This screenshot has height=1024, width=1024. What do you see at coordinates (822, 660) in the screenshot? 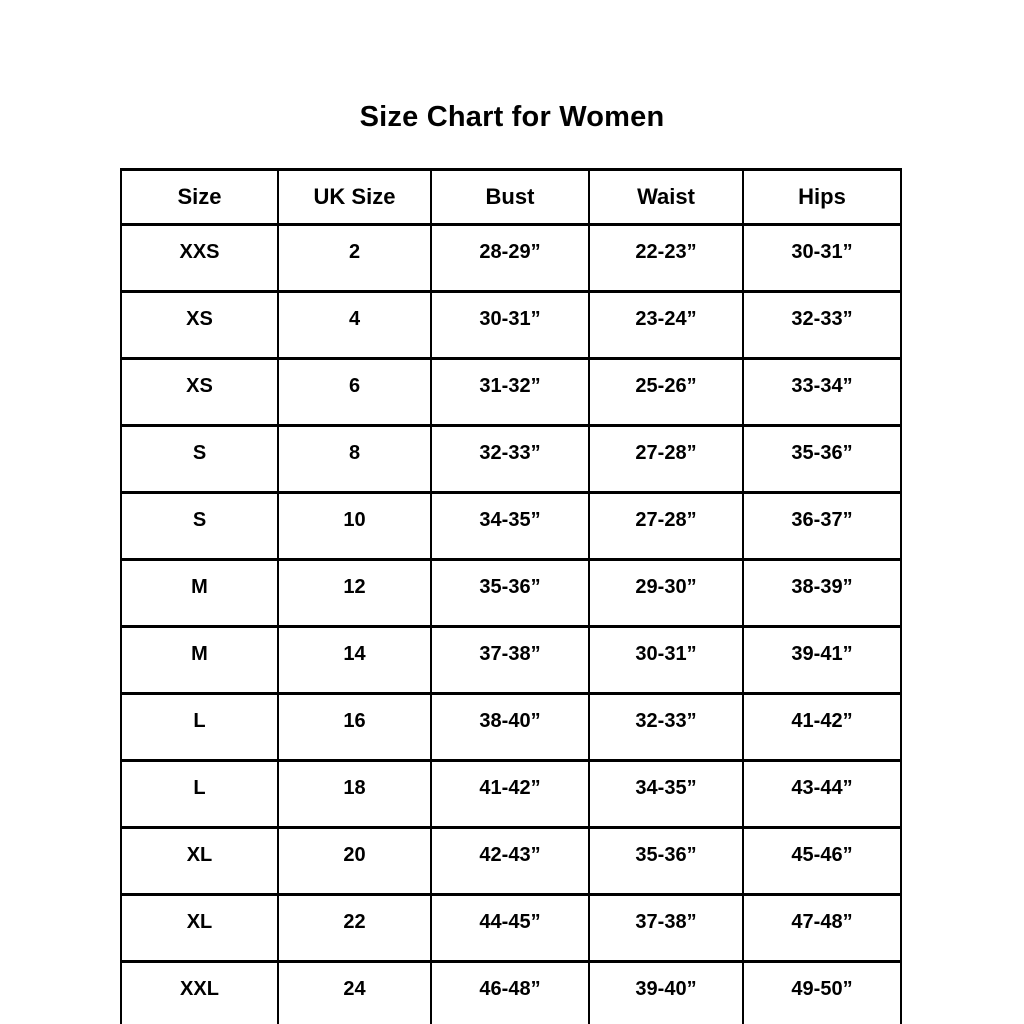
I see `table-cell: 39-41”` at bounding box center [822, 660].